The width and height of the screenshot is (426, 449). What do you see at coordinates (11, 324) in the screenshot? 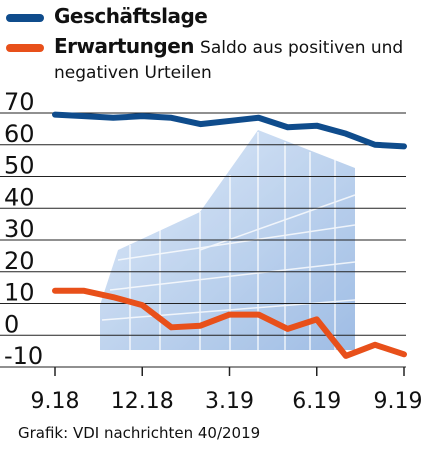
I see `y-tick-label: 0` at bounding box center [11, 324].